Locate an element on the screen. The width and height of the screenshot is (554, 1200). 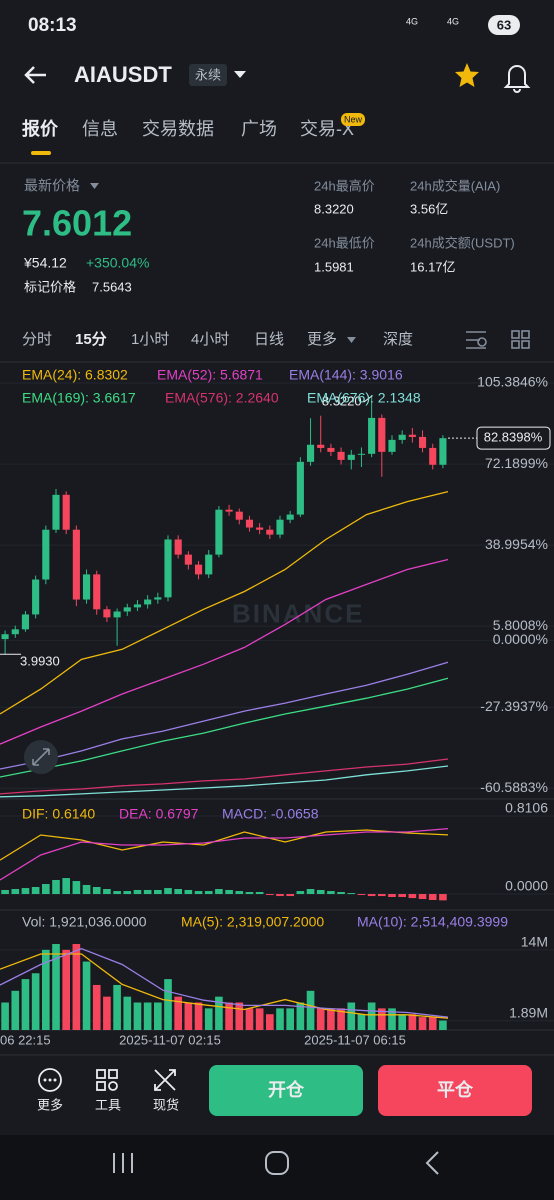
open-label: 开仓 is located at coordinates (286, 1089).